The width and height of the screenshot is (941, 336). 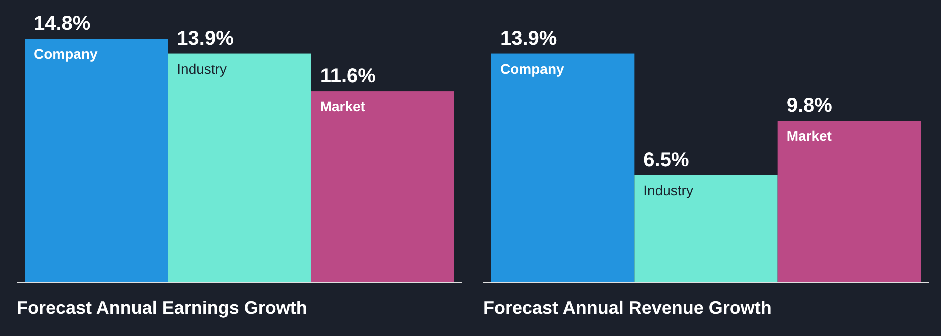 I want to click on data-label: 9.8%, so click(x=809, y=106).